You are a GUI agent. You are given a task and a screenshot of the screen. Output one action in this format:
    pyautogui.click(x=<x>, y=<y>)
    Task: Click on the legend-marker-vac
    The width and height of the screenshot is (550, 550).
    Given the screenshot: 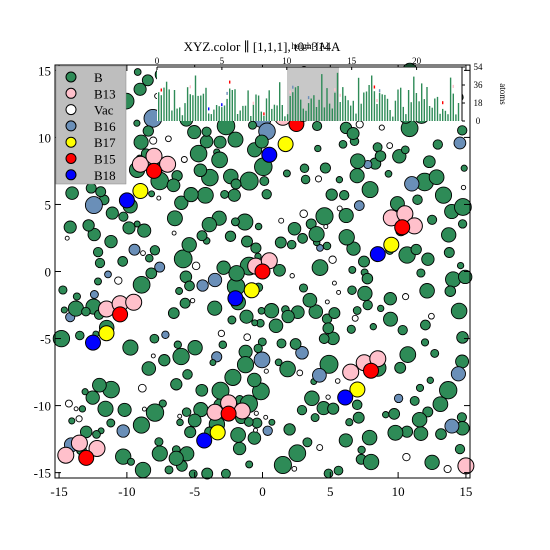 What is the action you would take?
    pyautogui.click(x=71, y=110)
    